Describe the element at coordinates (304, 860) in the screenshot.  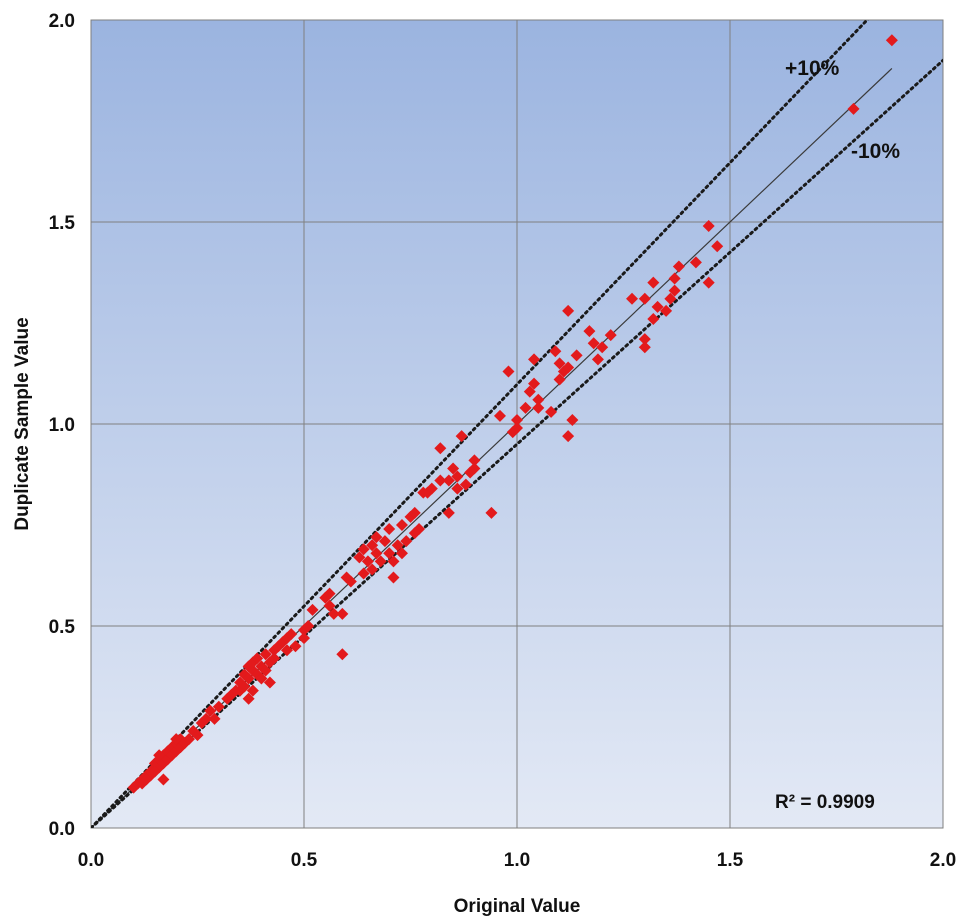
I see `x-tick-label: 0.5` at that location.